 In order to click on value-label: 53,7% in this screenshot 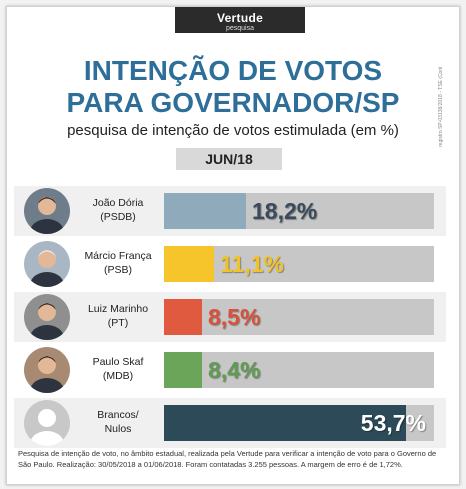, I will do `click(393, 423)`.